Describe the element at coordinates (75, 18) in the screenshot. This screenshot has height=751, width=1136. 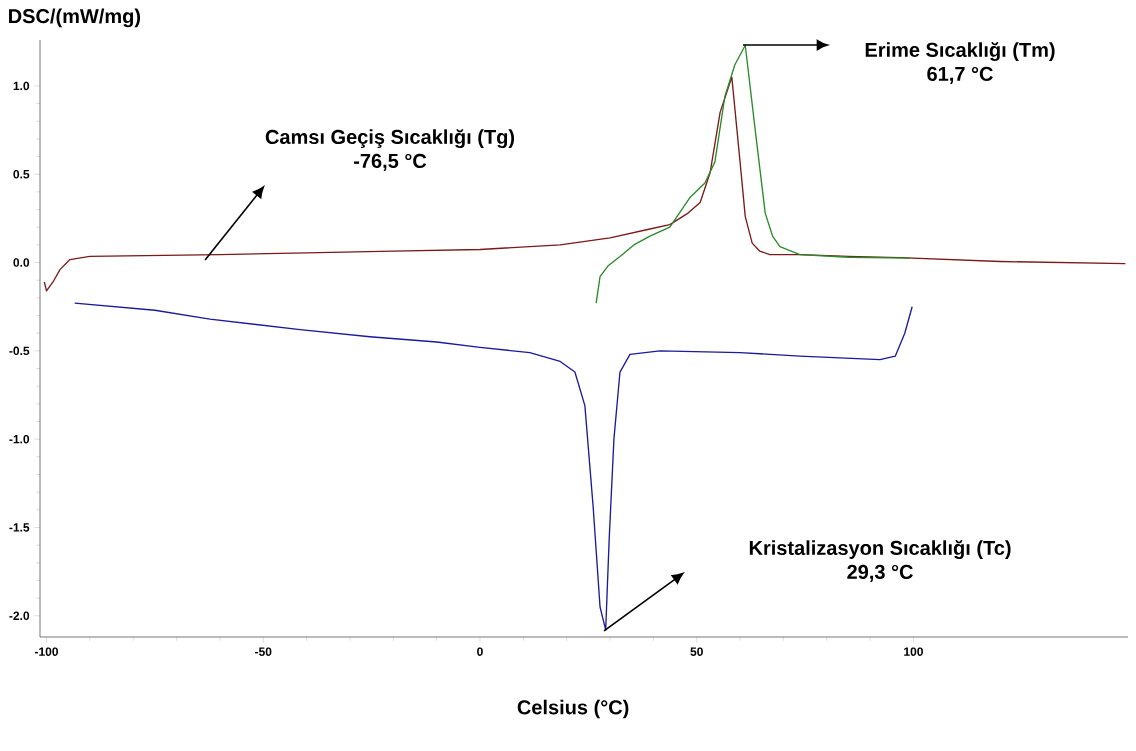
I see `y-axis-title: DSC/(mW/mg)` at that location.